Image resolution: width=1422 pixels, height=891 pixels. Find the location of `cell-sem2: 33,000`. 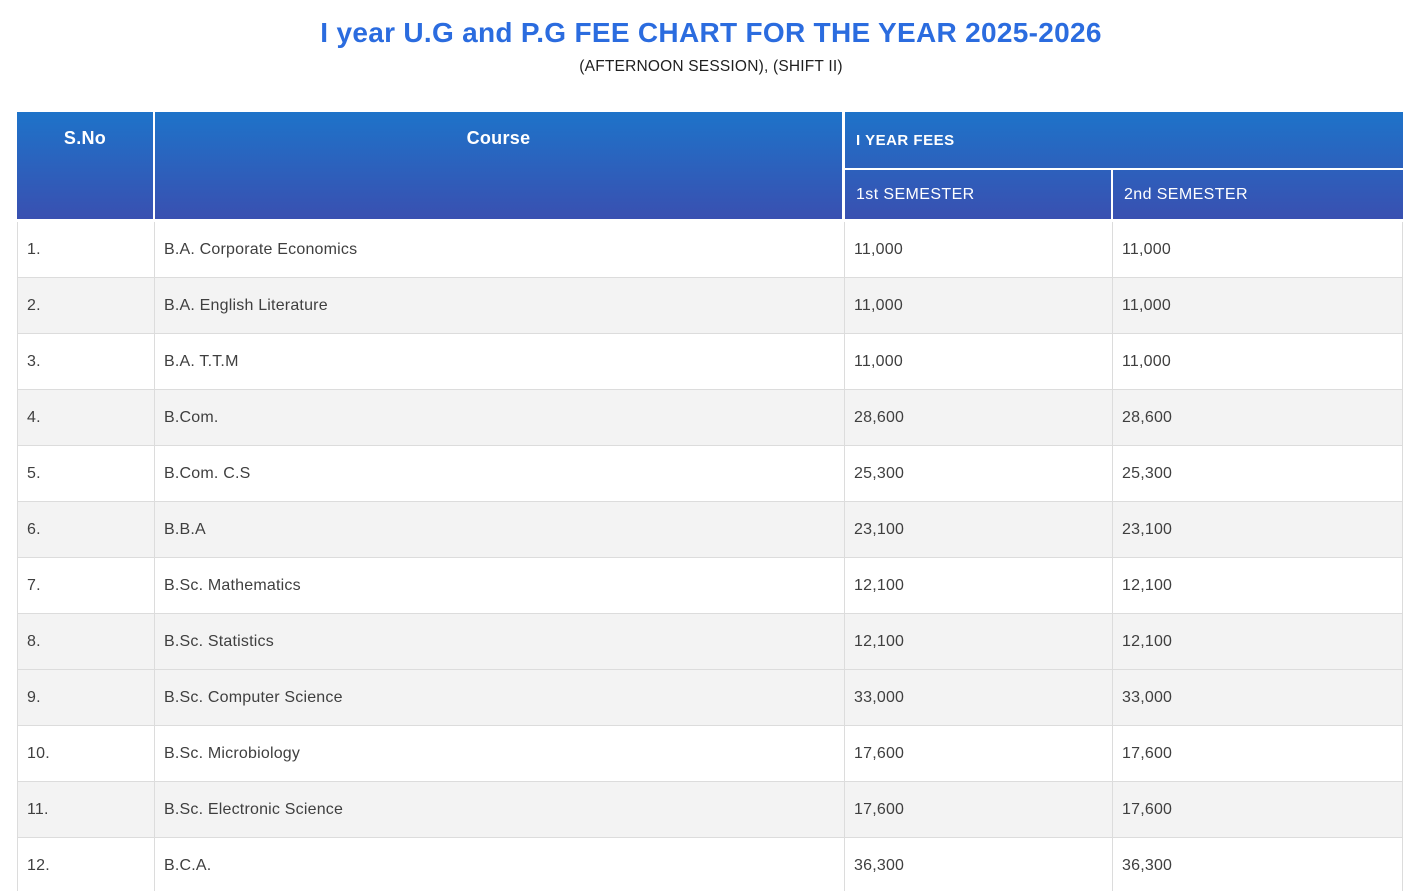

cell-sem2: 33,000 is located at coordinates (1258, 698).